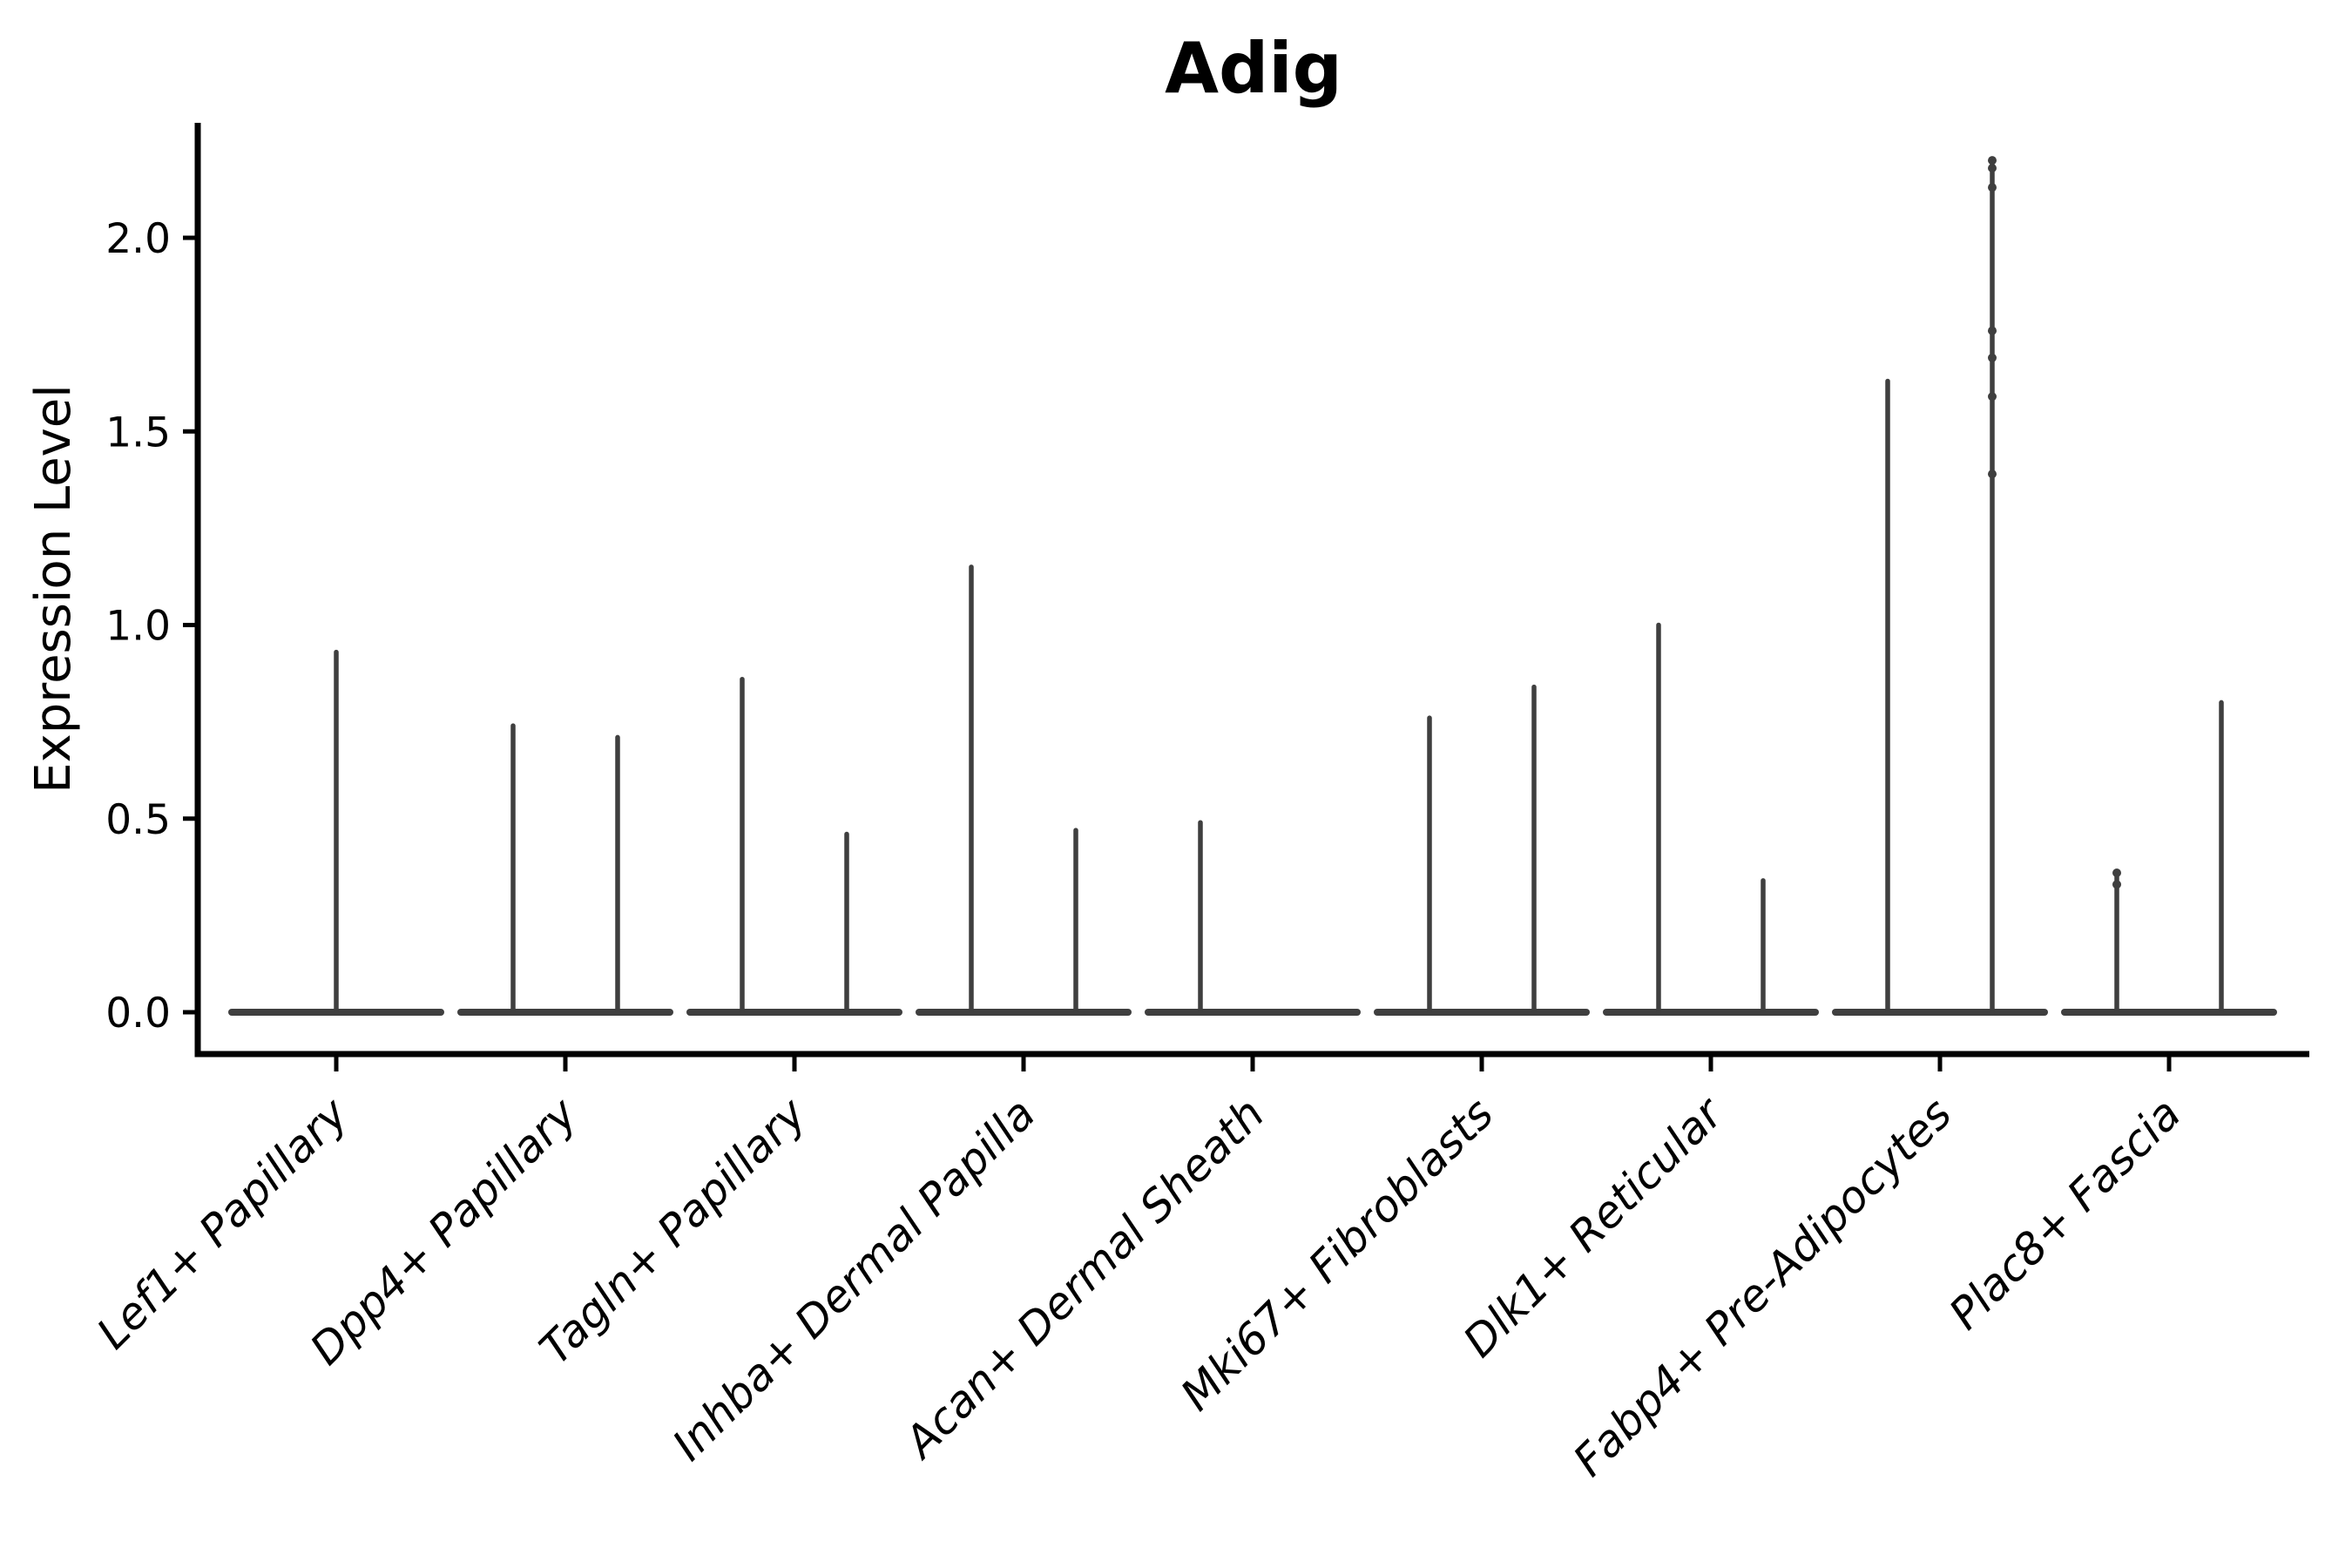 The height and width of the screenshot is (1568, 2352). Describe the element at coordinates (138, 1014) in the screenshot. I see `y-tick-label: 0.0` at that location.